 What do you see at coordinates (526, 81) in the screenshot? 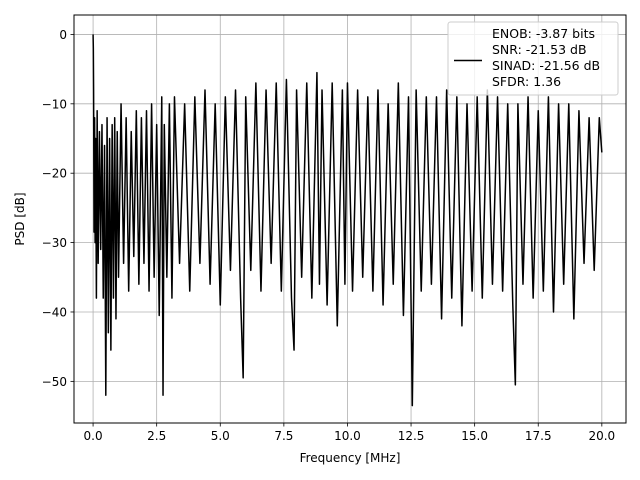
I see `legend-entry-line: SFDR: 1.36` at bounding box center [526, 81].